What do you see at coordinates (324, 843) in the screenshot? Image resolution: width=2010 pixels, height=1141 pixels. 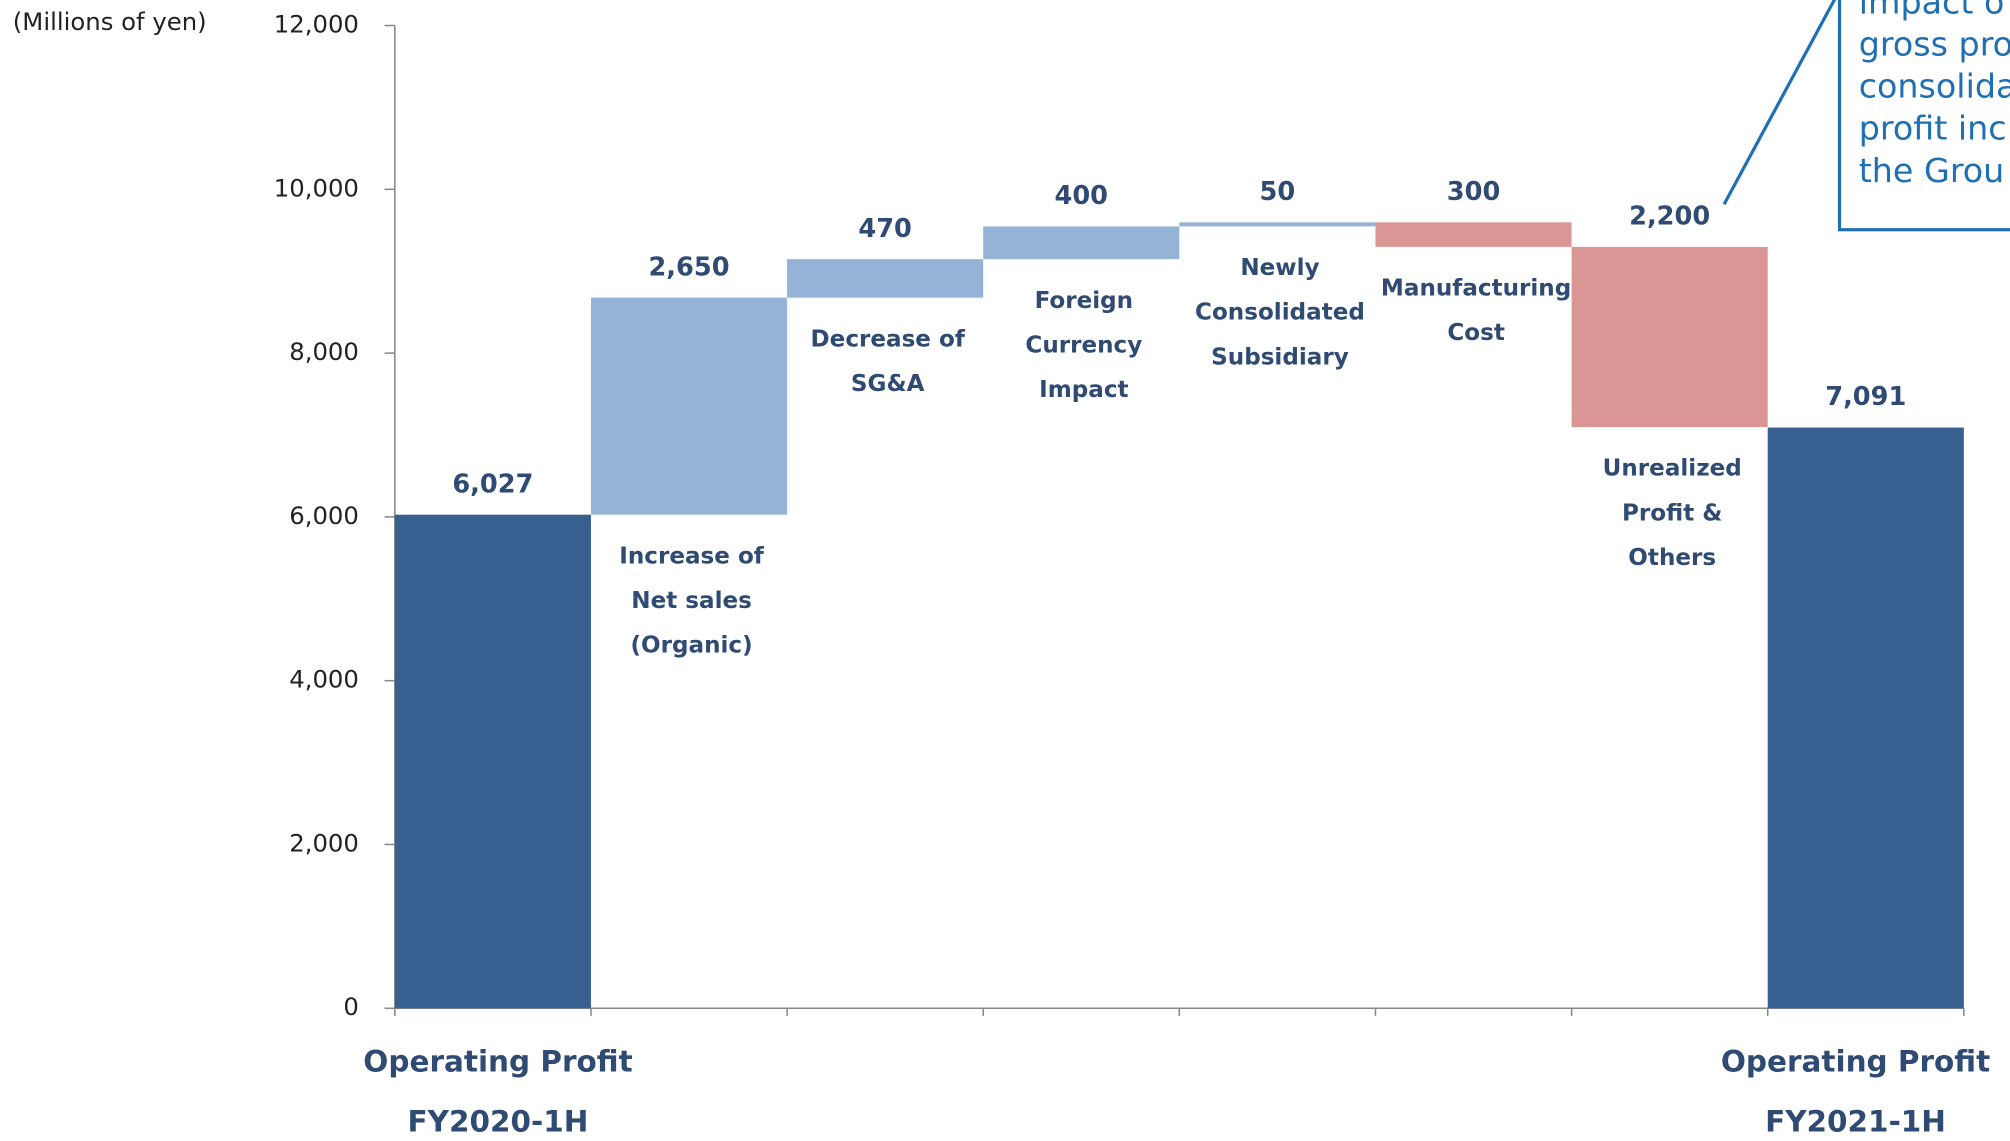 I see `y-tick-label: 2,000` at bounding box center [324, 843].